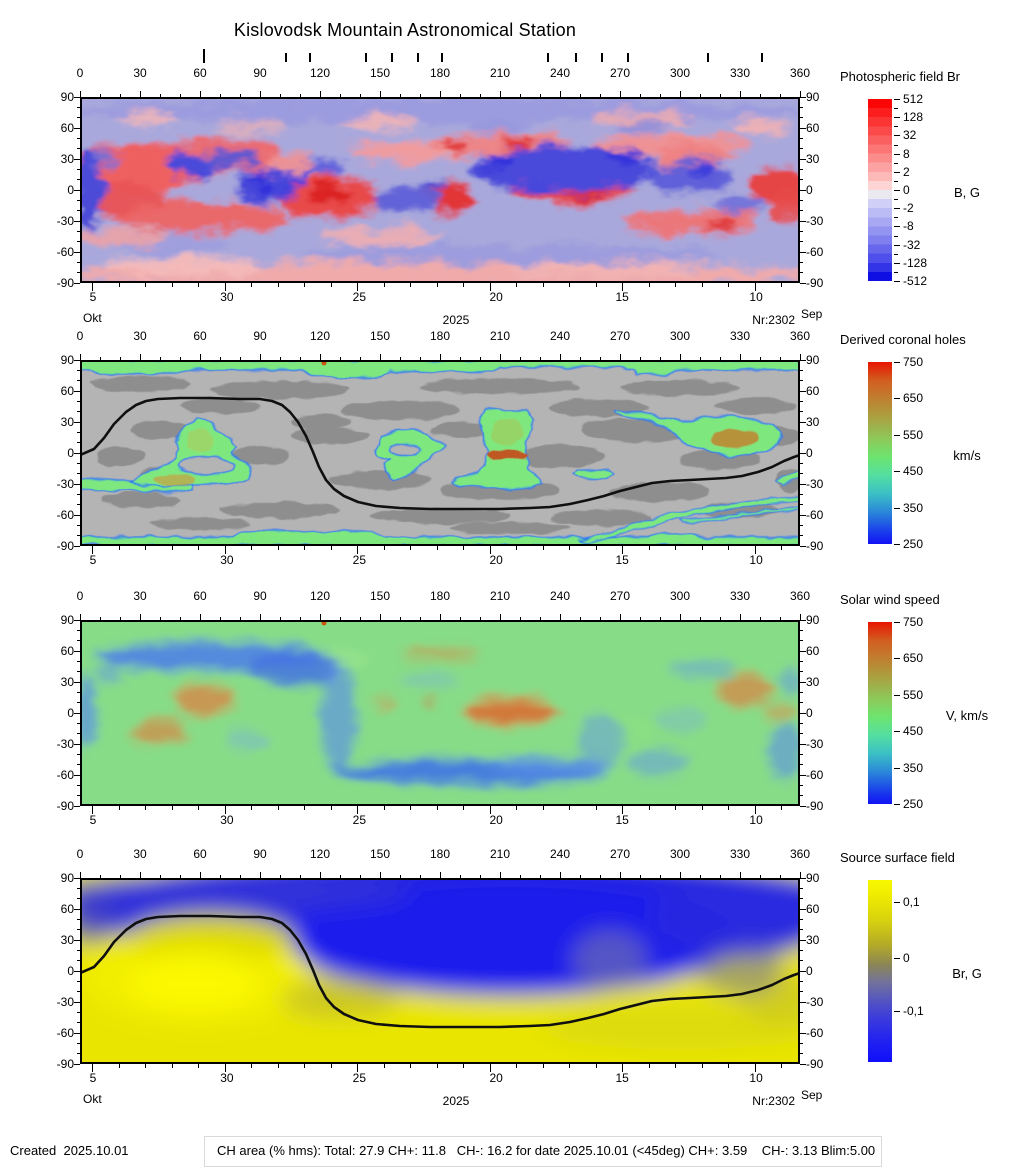  What do you see at coordinates (380, 336) in the screenshot?
I see `lon-tick-label: 150` at bounding box center [380, 336].